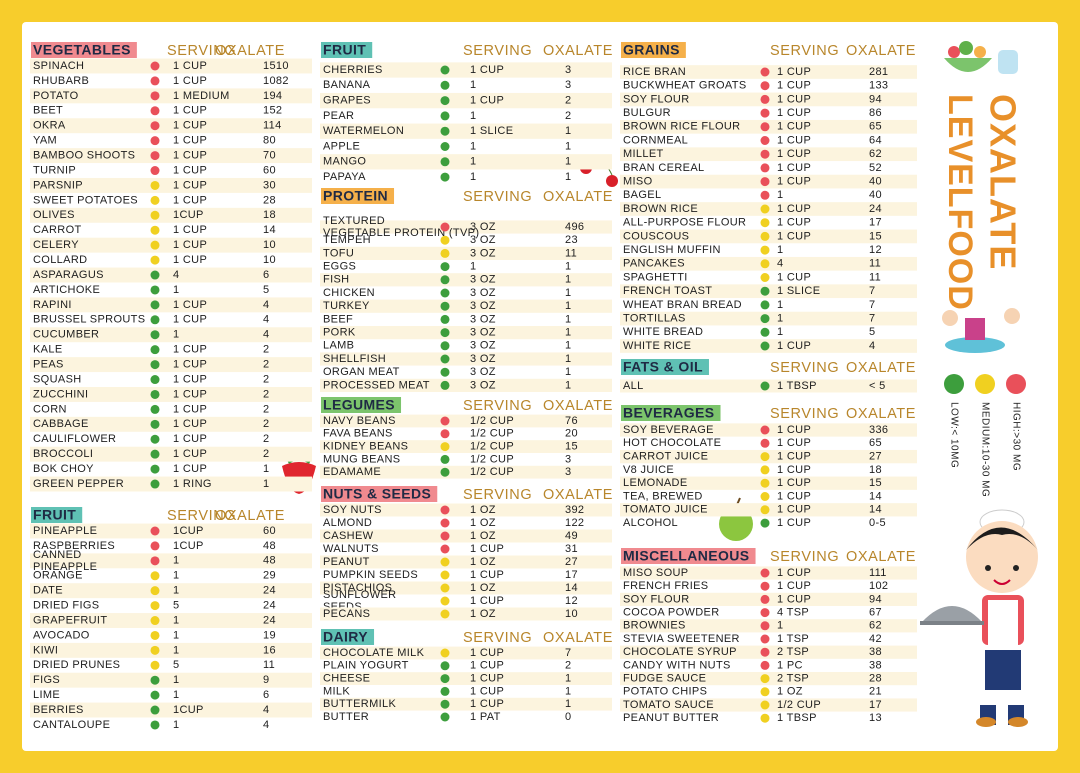  I want to click on food-name: YAM, so click(45, 141).